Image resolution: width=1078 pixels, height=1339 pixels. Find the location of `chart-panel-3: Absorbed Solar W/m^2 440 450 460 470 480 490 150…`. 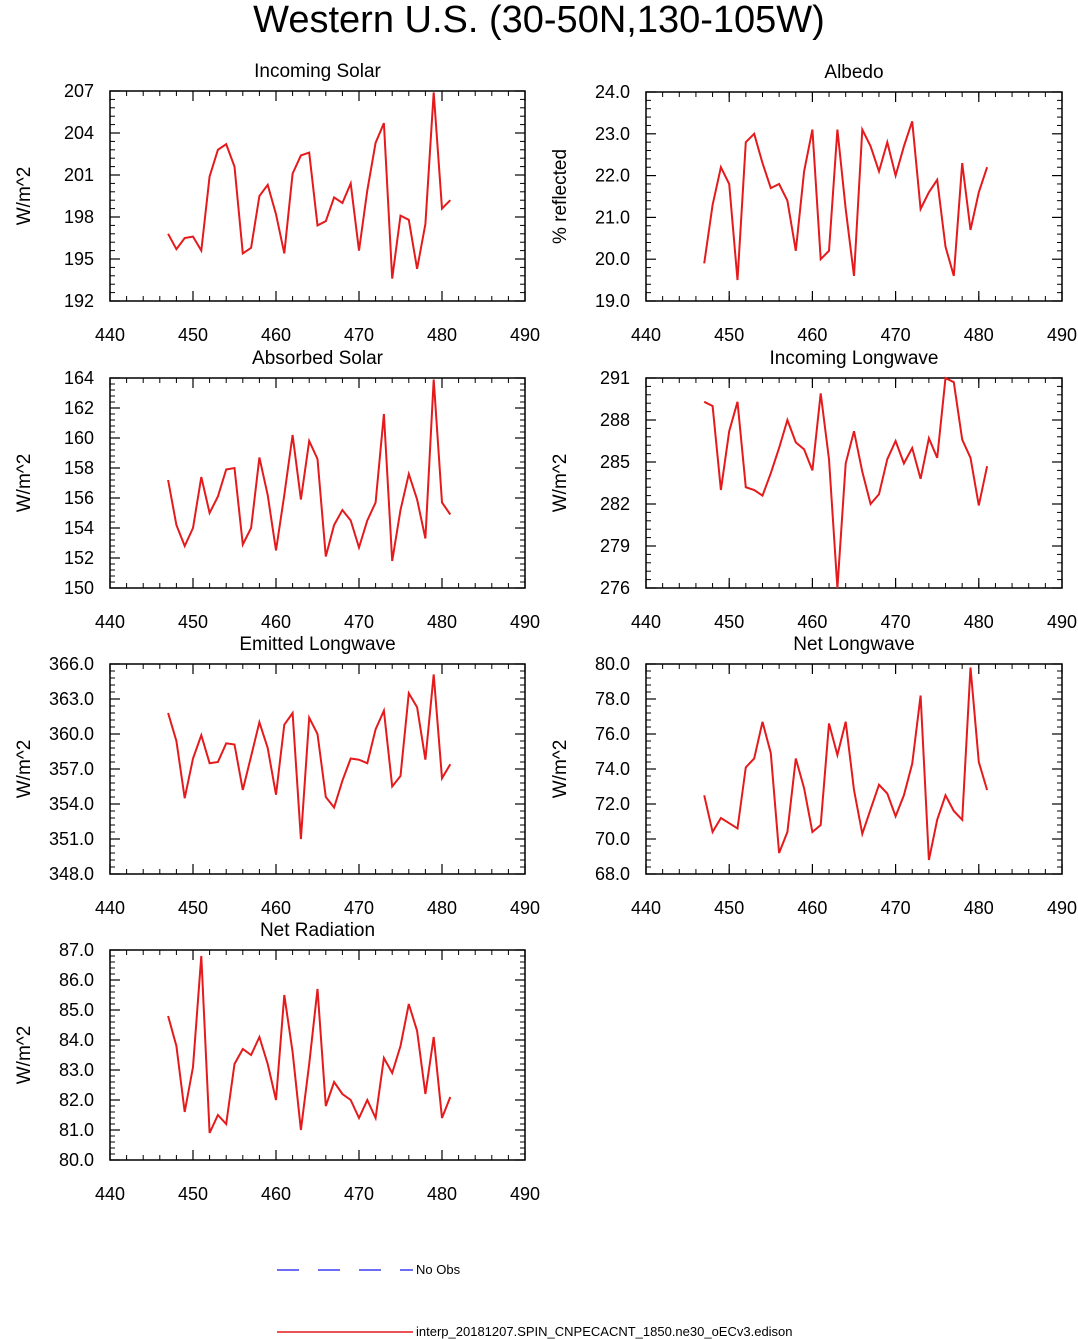

chart-panel-3: Absorbed Solar W/m^2 440 450 460 470 480 490 150… is located at coordinates (277, 490).